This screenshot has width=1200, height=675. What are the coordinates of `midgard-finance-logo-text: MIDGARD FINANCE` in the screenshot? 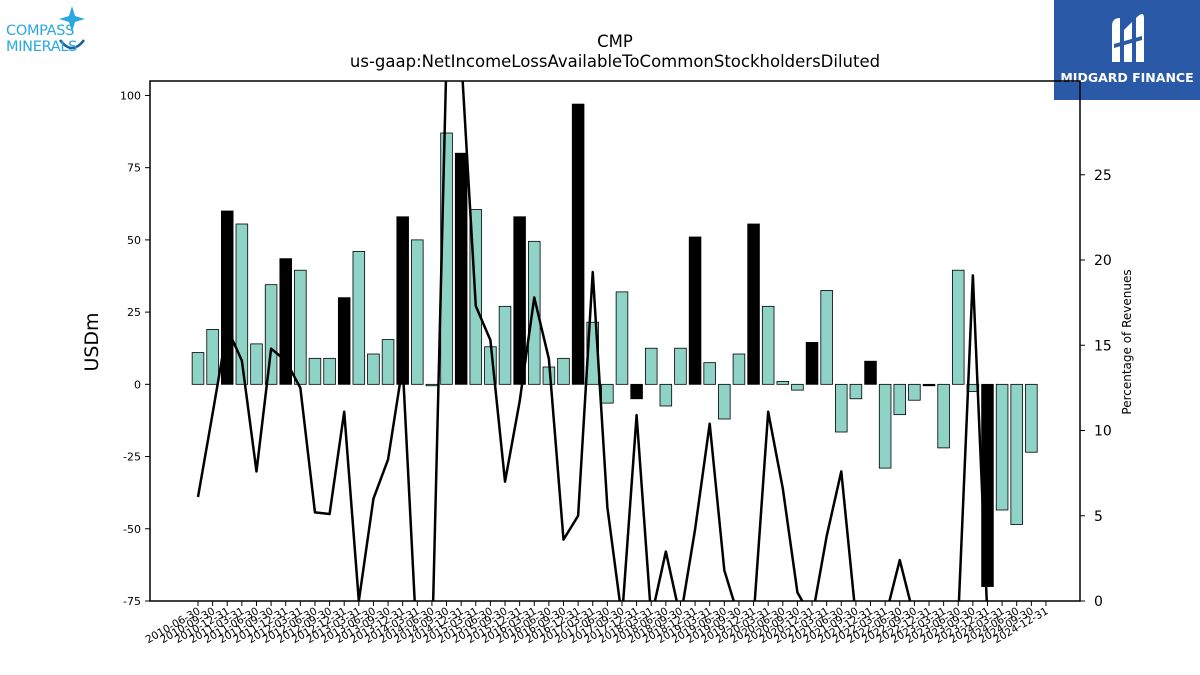 It's located at (1127, 77).